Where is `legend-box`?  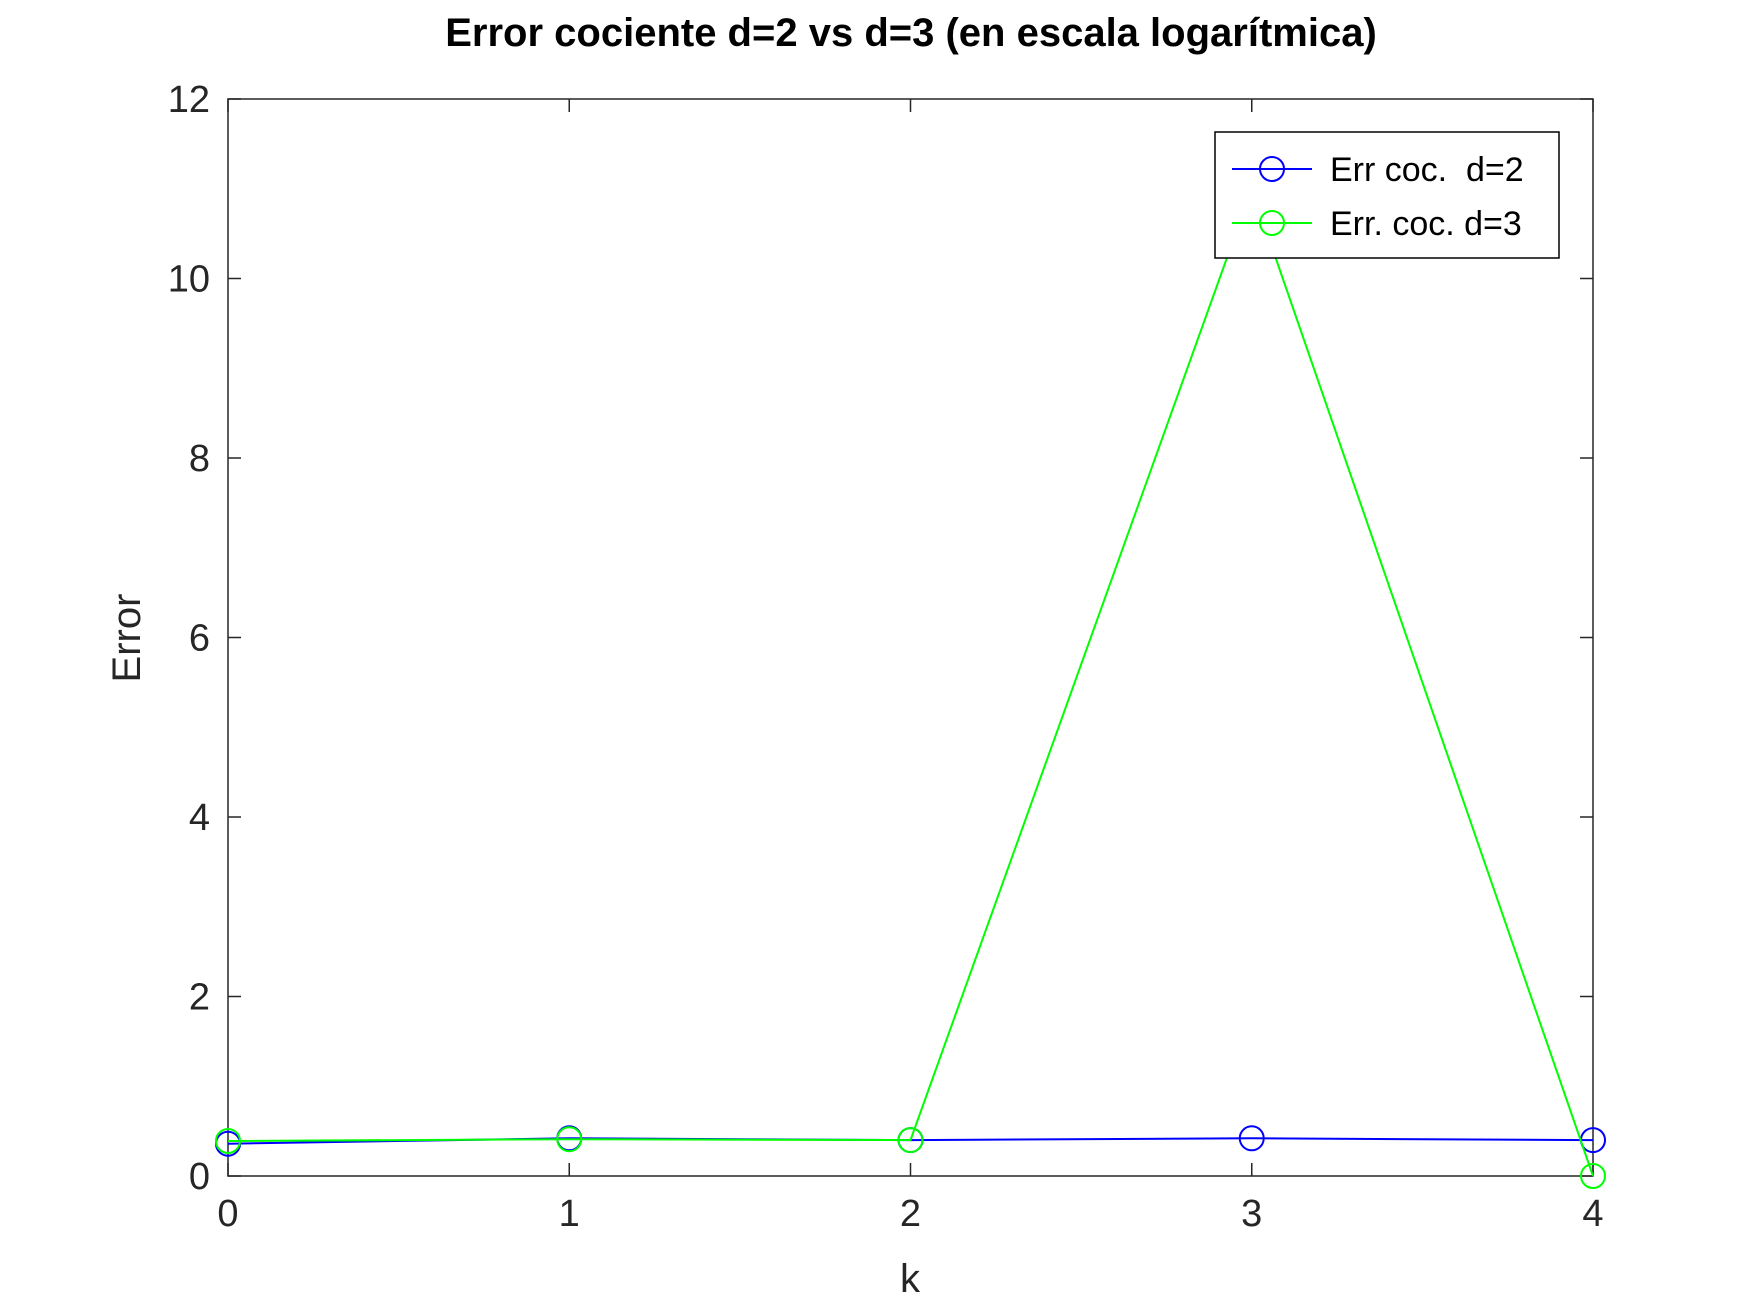
legend-box is located at coordinates (1387, 195).